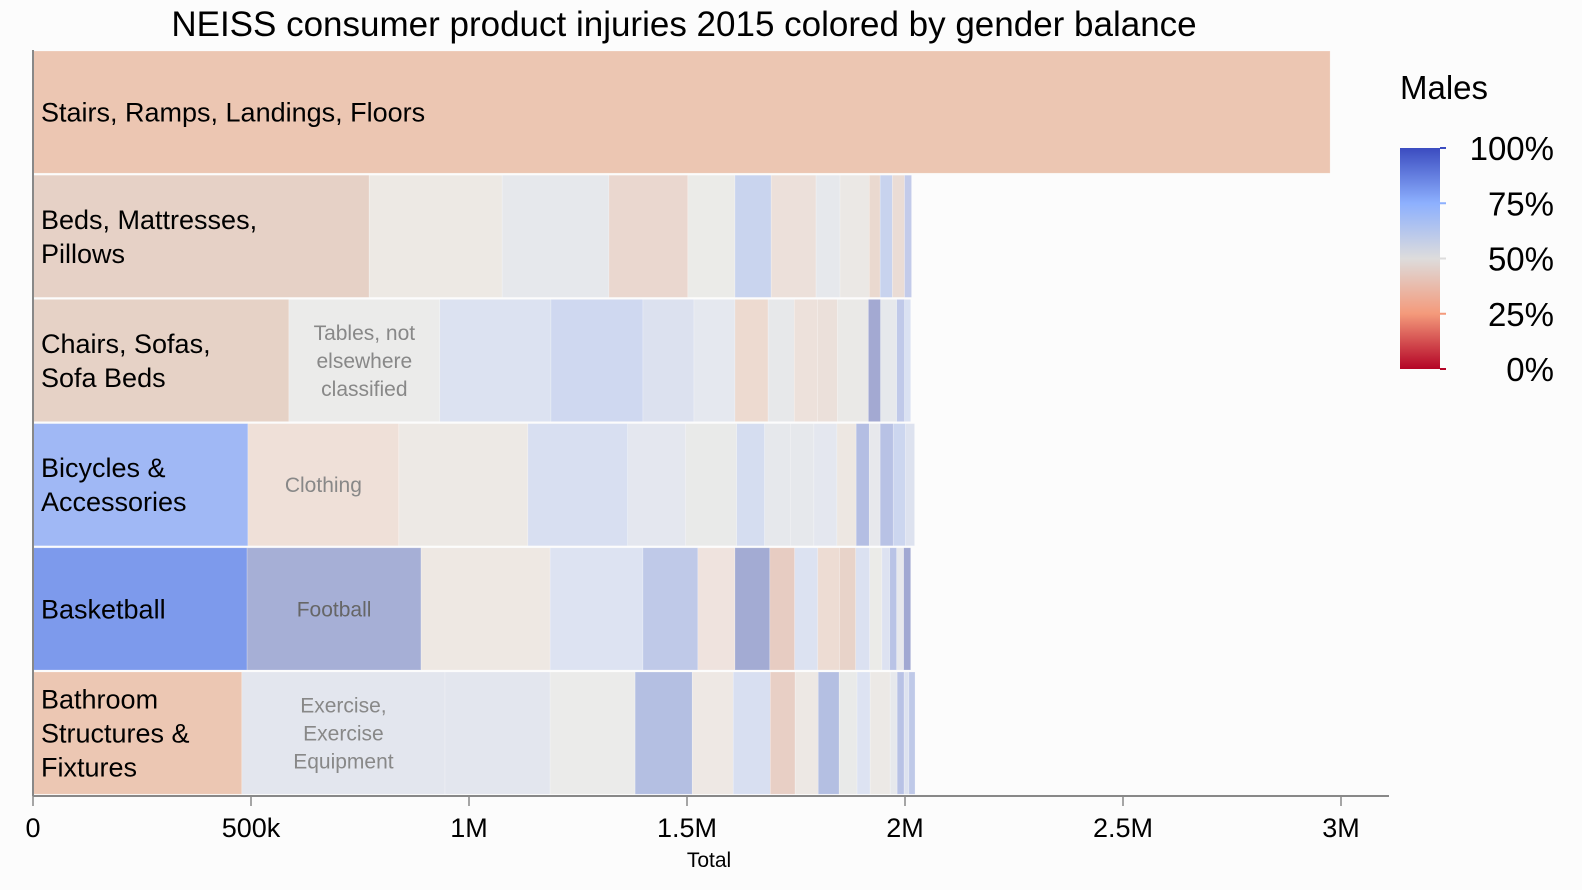 This screenshot has height=890, width=1582. Describe the element at coordinates (1420, 258) in the screenshot. I see `legend-gradient-bar` at that location.